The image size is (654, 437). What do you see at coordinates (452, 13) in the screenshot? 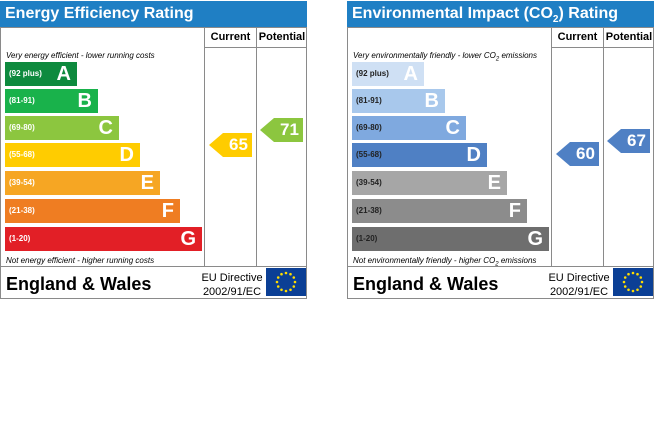
I see `env-title-prefix: Environmental Impact (CO` at bounding box center [452, 13].